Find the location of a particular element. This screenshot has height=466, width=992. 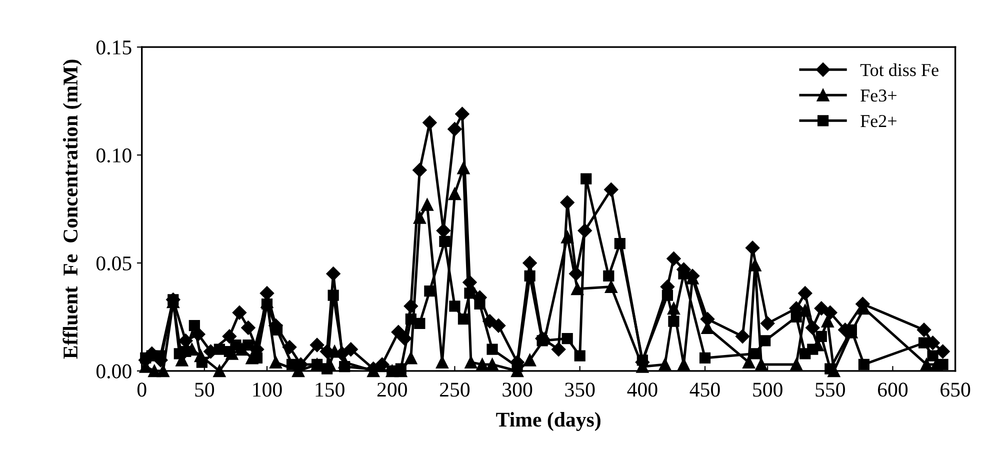

x-tick-label: 100 is located at coordinates (267, 389).